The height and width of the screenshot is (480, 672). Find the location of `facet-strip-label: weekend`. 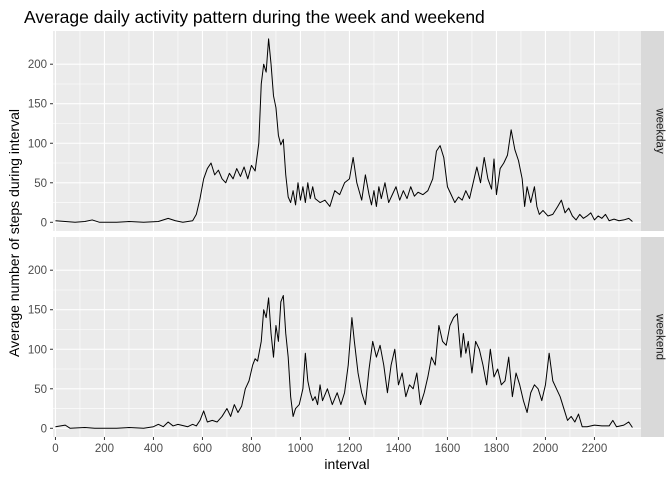

facet-strip-label: weekend is located at coordinates (660, 336).